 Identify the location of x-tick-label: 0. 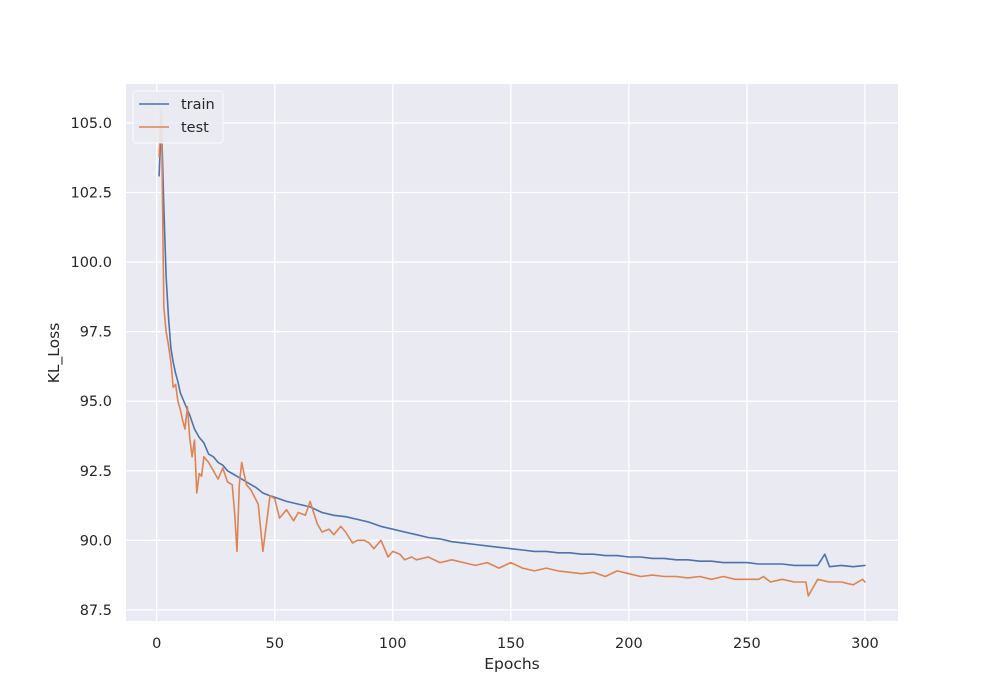
(156, 644).